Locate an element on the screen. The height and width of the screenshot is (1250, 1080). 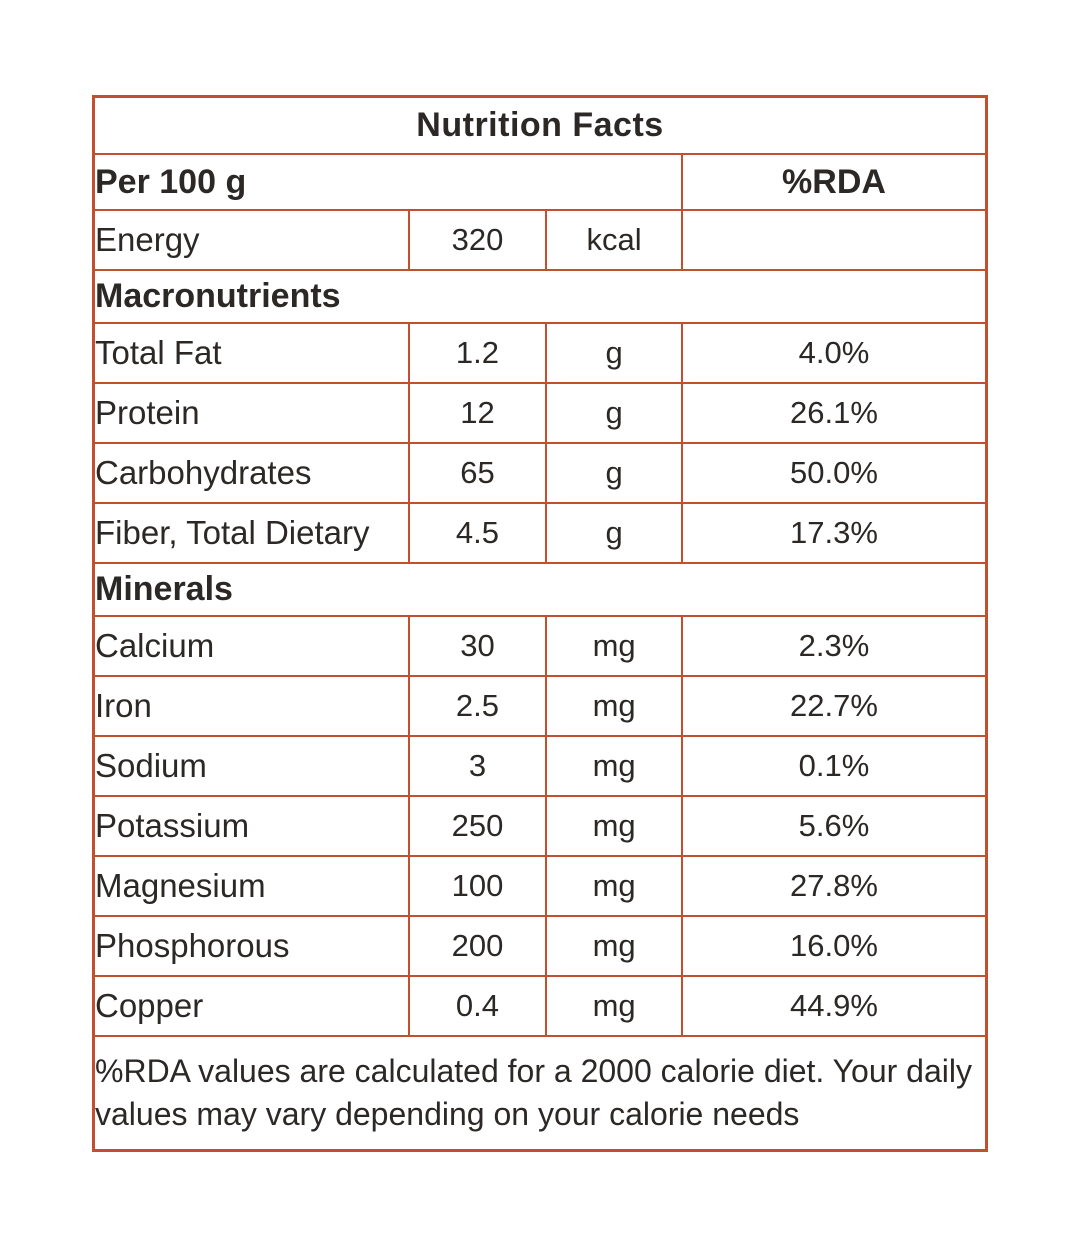
nutrient-label: Phosphorous is located at coordinates (251, 946).